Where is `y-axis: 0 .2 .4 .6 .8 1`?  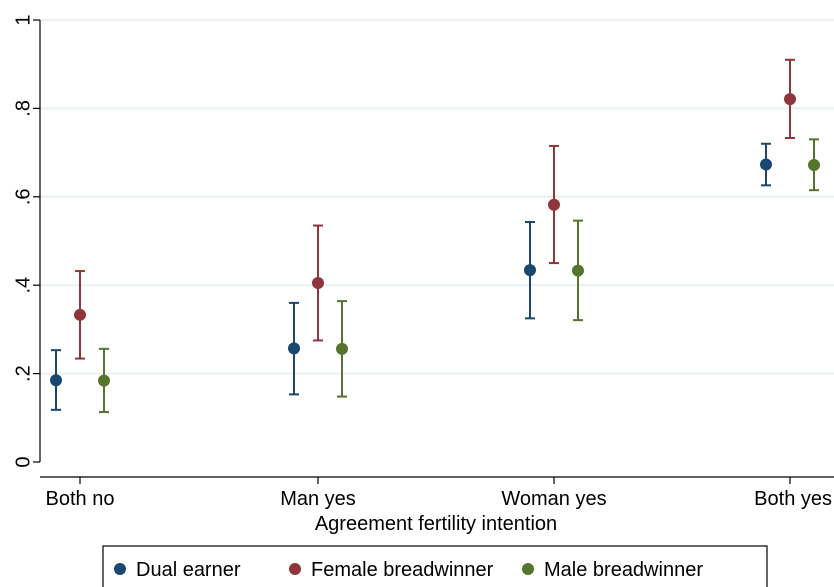 y-axis: 0 .2 .4 .6 .8 1 is located at coordinates (26, 241).